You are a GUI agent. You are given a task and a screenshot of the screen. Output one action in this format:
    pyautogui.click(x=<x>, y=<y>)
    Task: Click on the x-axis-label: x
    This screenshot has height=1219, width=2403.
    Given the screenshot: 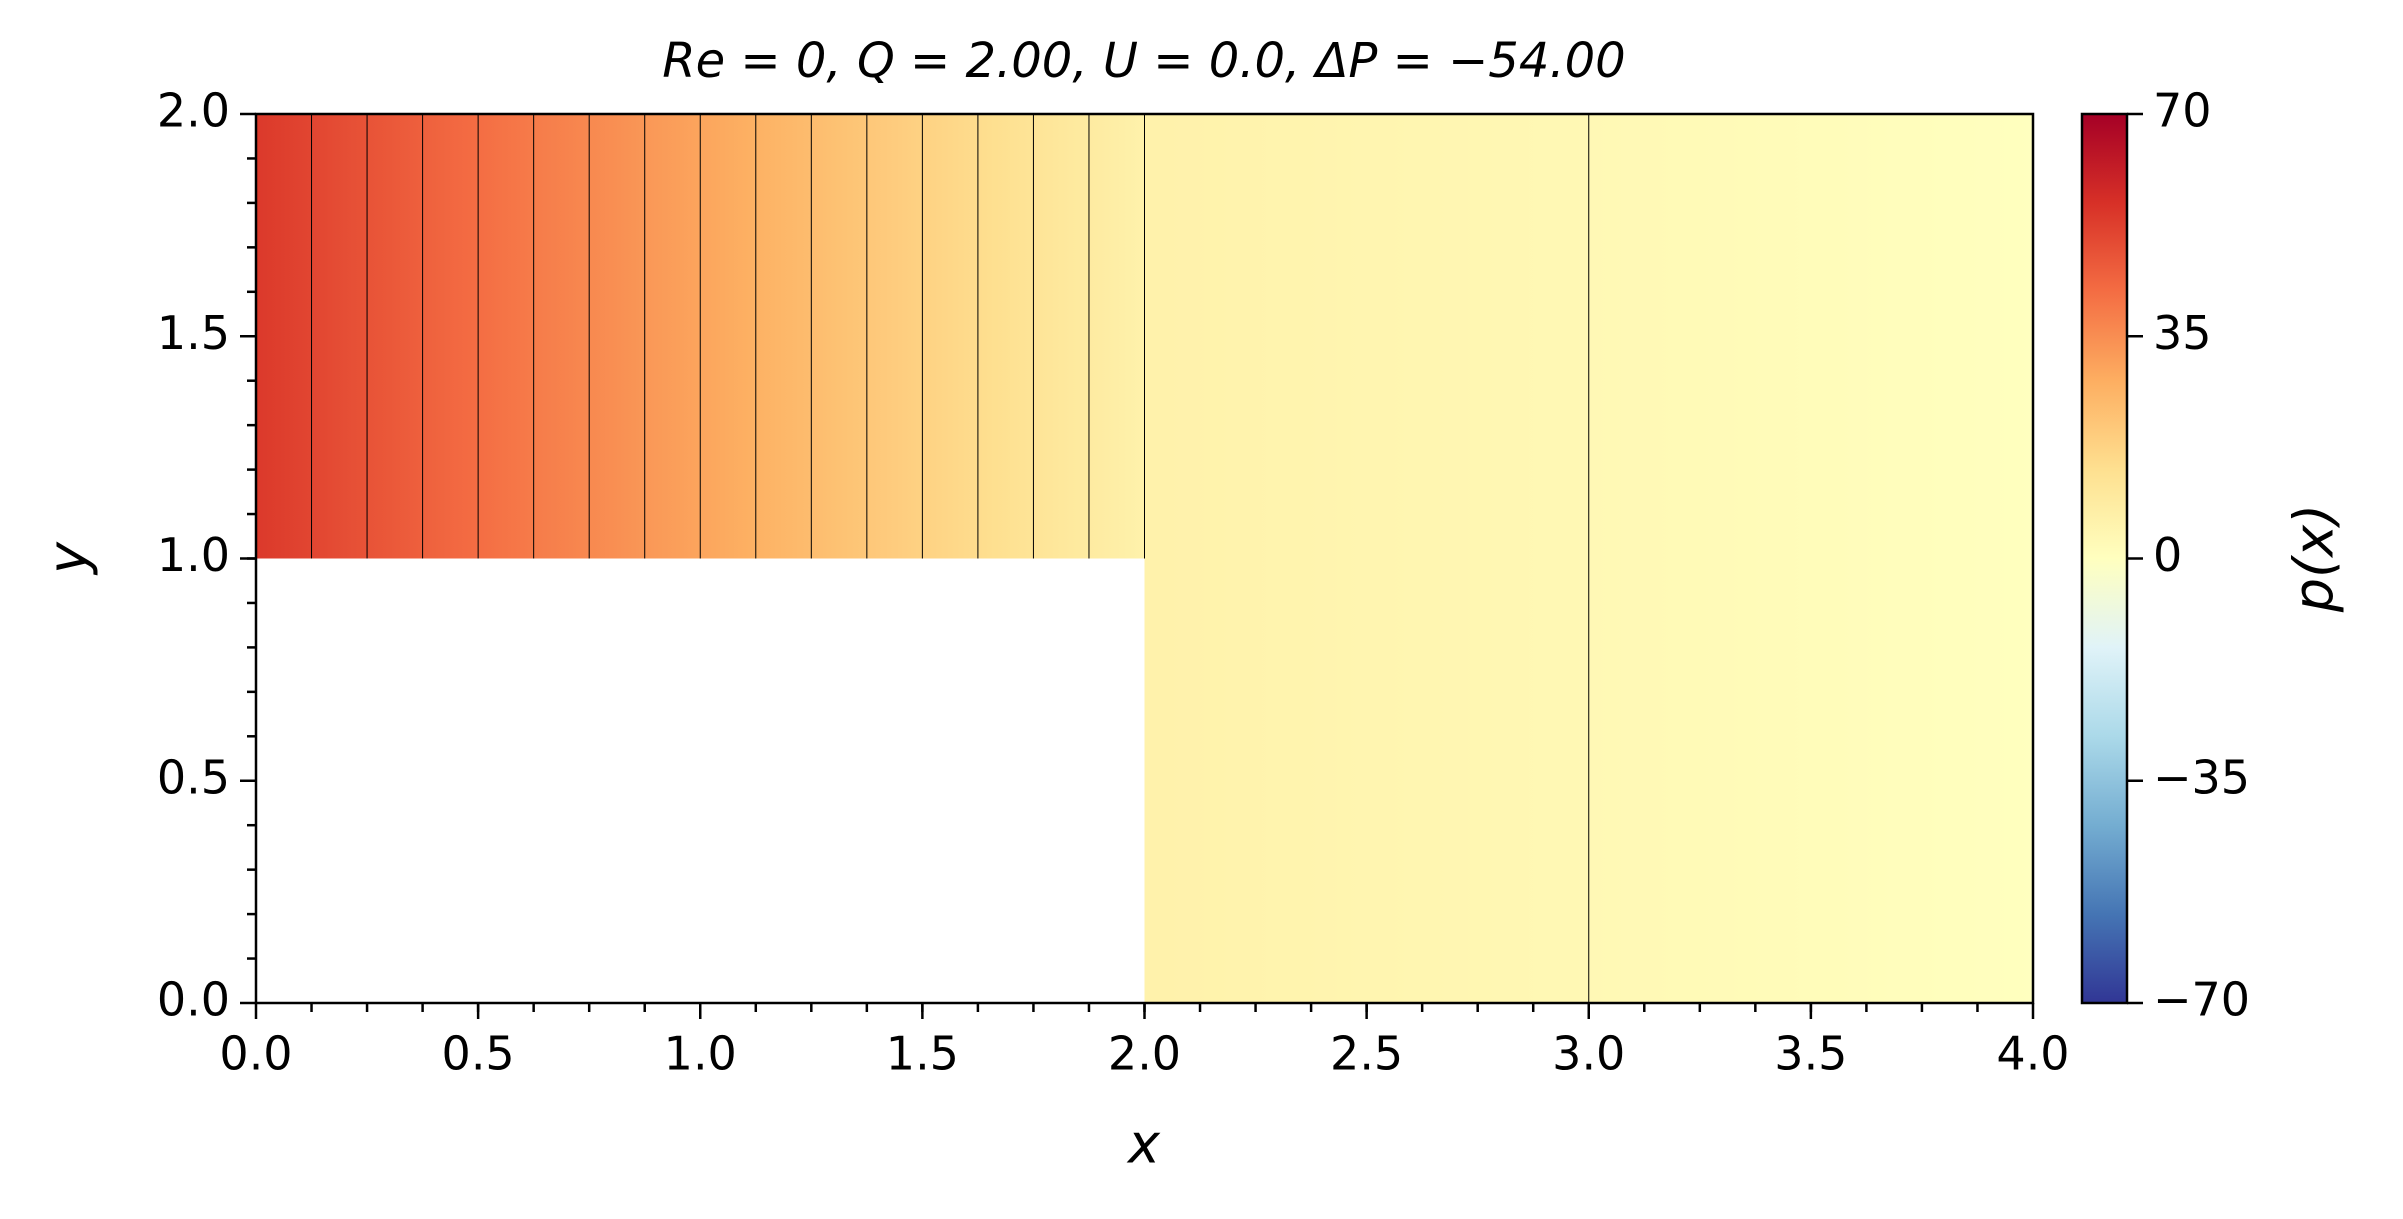 What is the action you would take?
    pyautogui.click(x=1143, y=1144)
    